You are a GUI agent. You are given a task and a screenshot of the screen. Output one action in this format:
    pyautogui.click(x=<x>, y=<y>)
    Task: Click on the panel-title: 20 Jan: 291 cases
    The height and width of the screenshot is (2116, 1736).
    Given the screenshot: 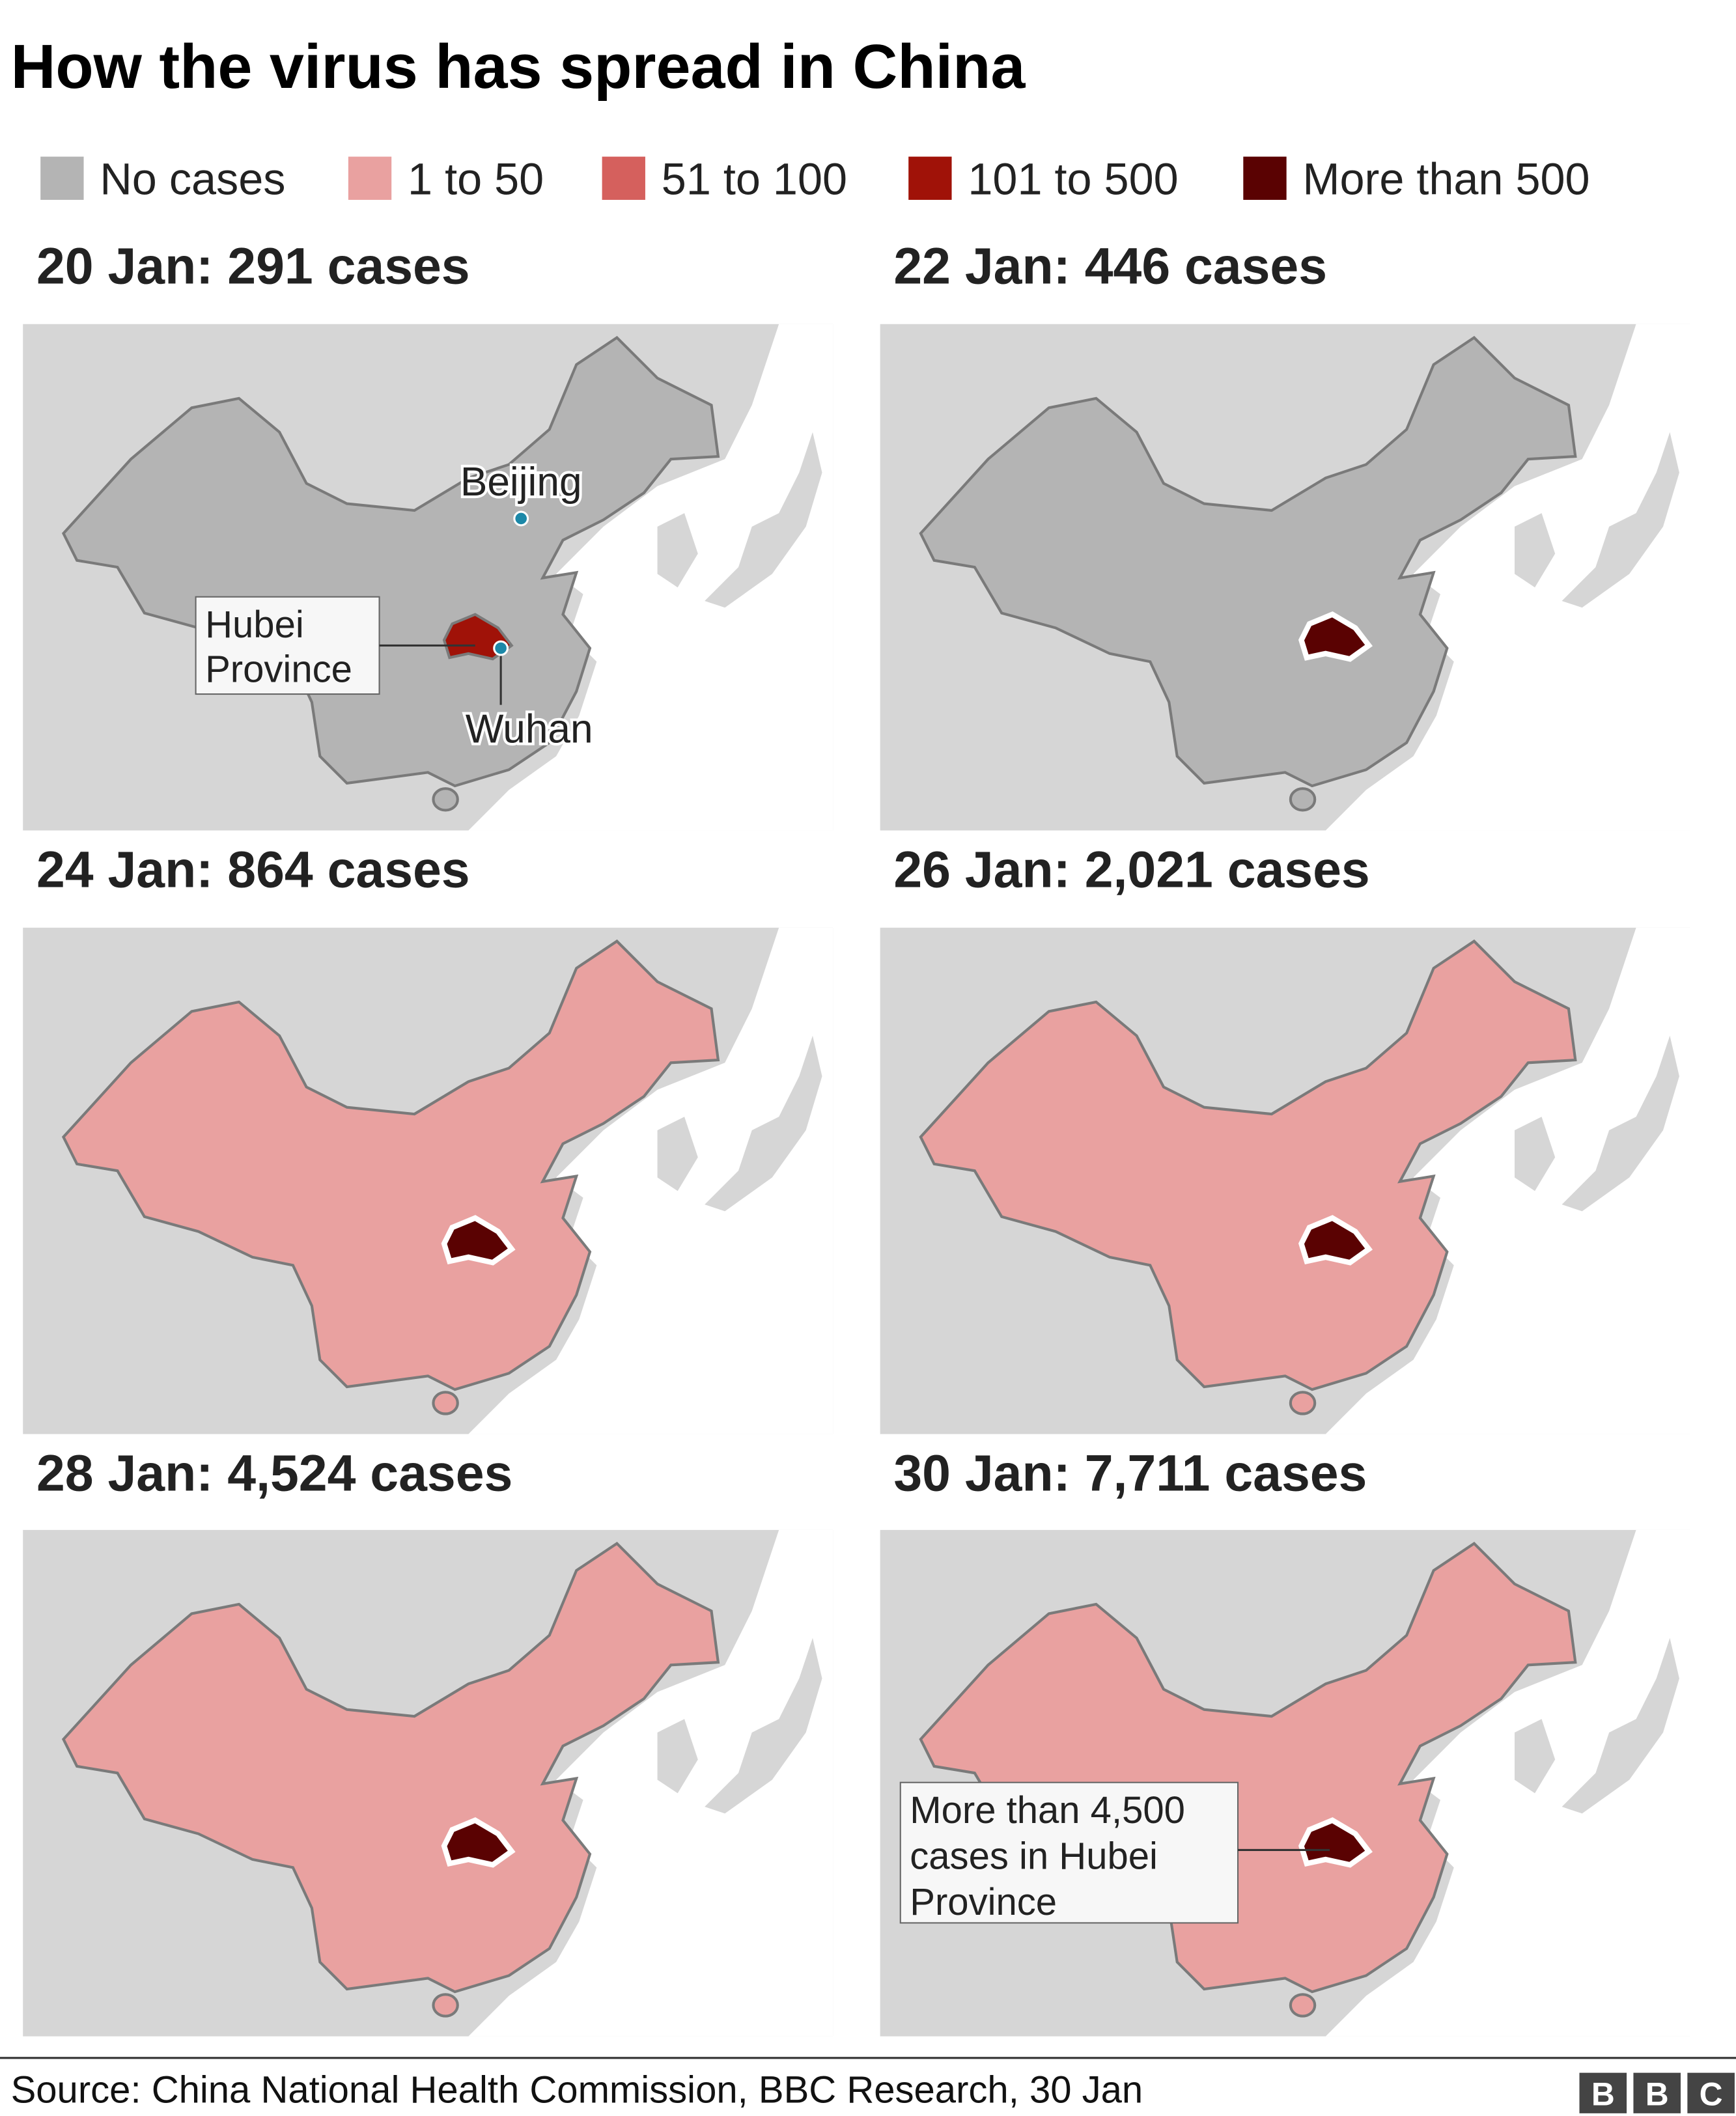 What is the action you would take?
    pyautogui.click(x=253, y=266)
    